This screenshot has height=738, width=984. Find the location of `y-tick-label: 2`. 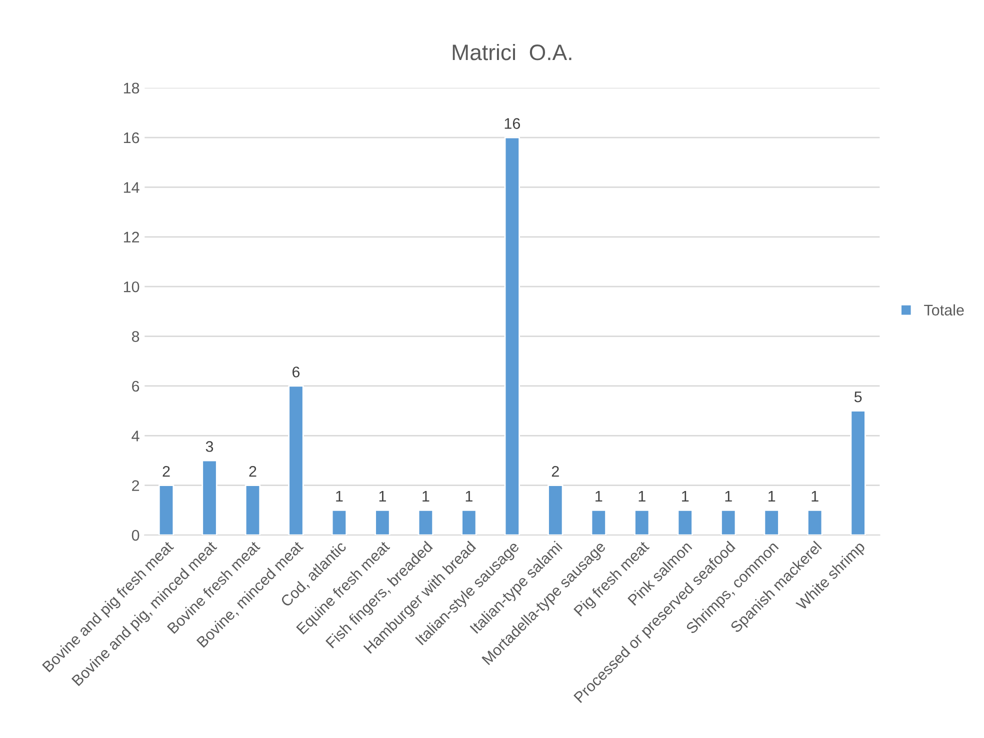

y-tick-label: 2 is located at coordinates (136, 485).